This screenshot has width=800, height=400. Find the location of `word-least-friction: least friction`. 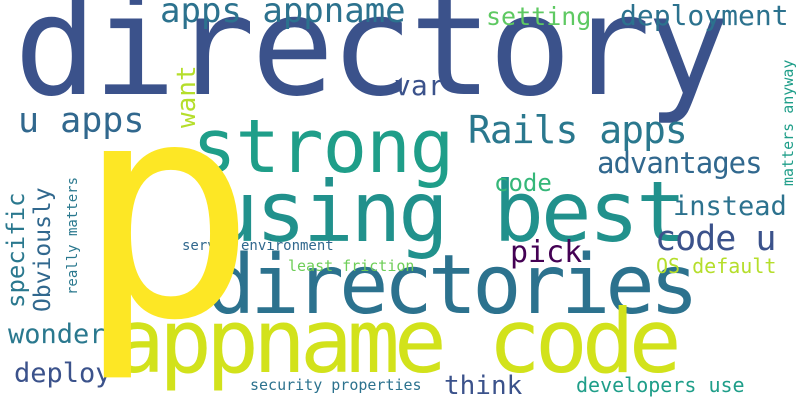

word-least-friction: least friction is located at coordinates (351, 266).